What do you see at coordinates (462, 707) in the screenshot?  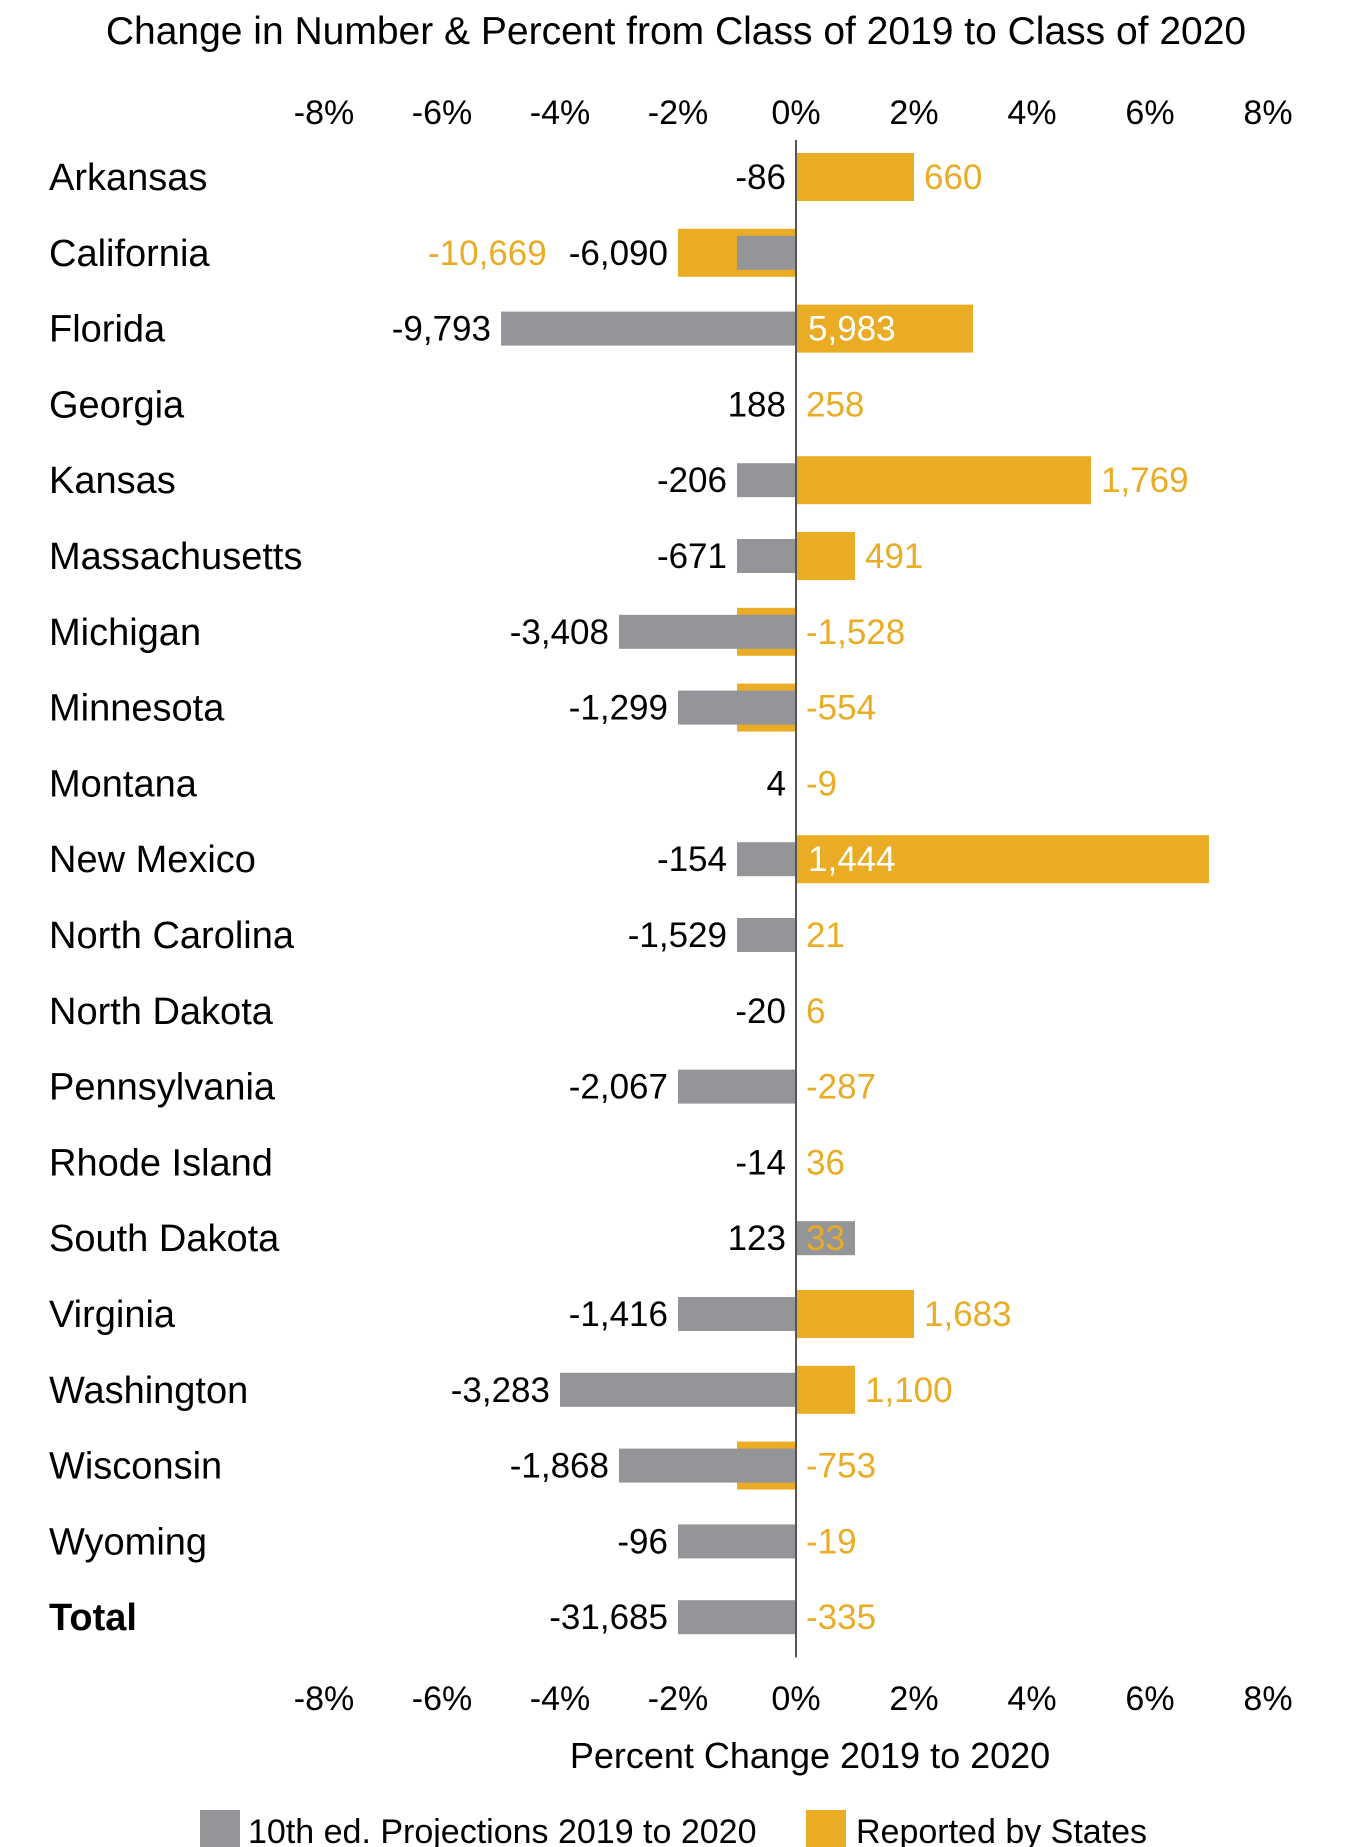 I see `row-minnesota: Minnesota -1,299 -554` at bounding box center [462, 707].